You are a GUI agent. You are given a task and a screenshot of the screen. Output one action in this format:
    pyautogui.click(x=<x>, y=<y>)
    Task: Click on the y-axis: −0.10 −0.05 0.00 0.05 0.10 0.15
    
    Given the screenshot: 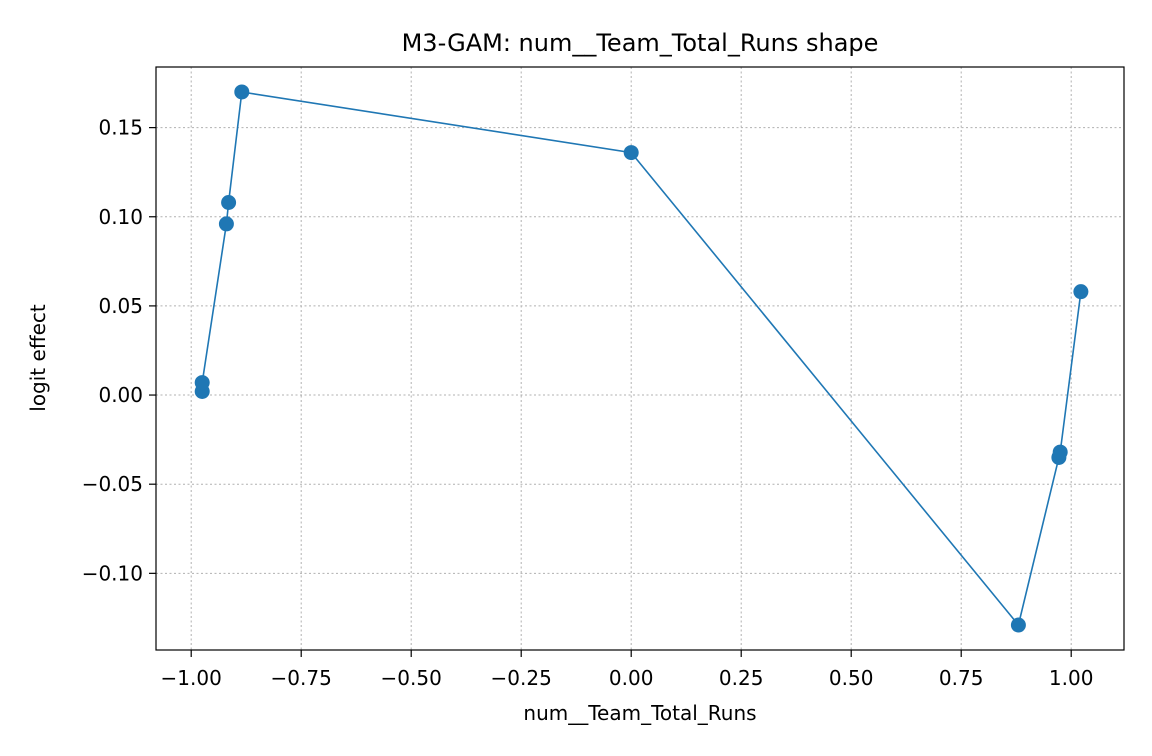 What is the action you would take?
    pyautogui.click(x=119, y=350)
    